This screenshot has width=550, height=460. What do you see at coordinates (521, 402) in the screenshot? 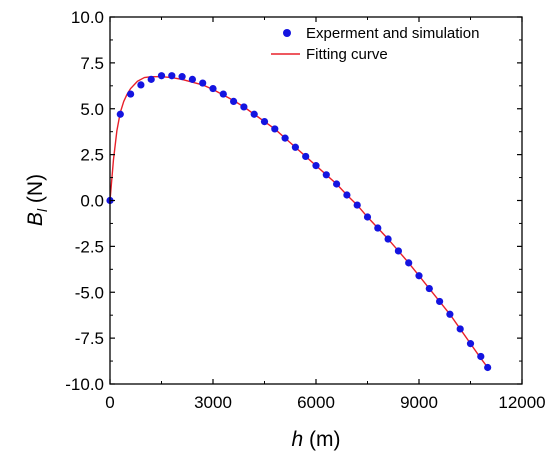
I see `x-tick-label: 12000` at bounding box center [521, 402].